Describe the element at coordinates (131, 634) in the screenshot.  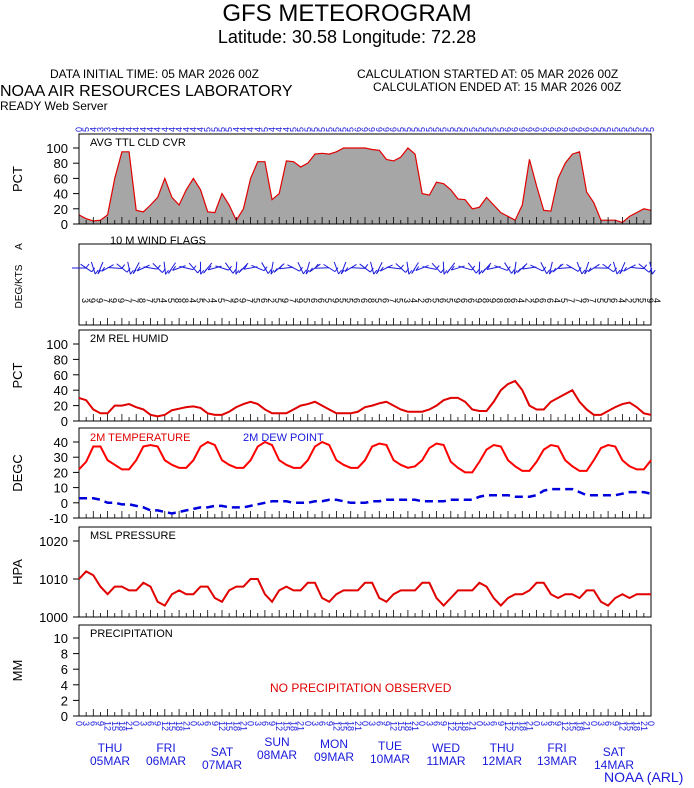
I see `precip-title: PRECIPITATION` at that location.